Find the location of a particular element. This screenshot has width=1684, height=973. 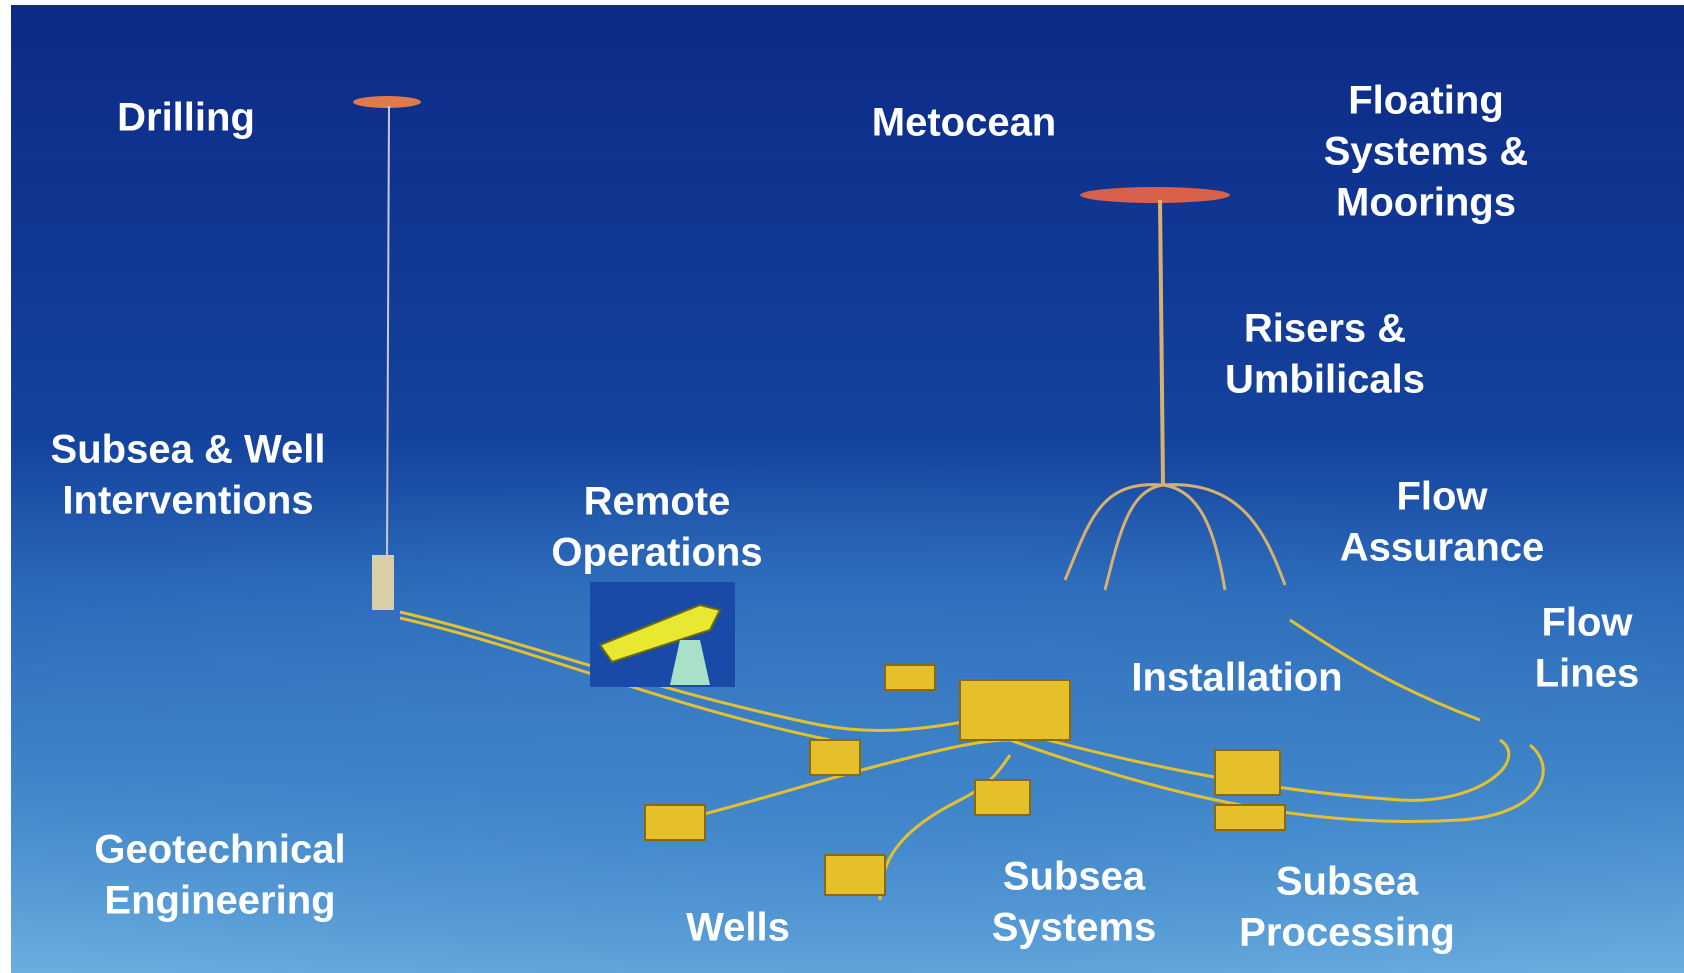

area-label: Remote is located at coordinates (657, 502).